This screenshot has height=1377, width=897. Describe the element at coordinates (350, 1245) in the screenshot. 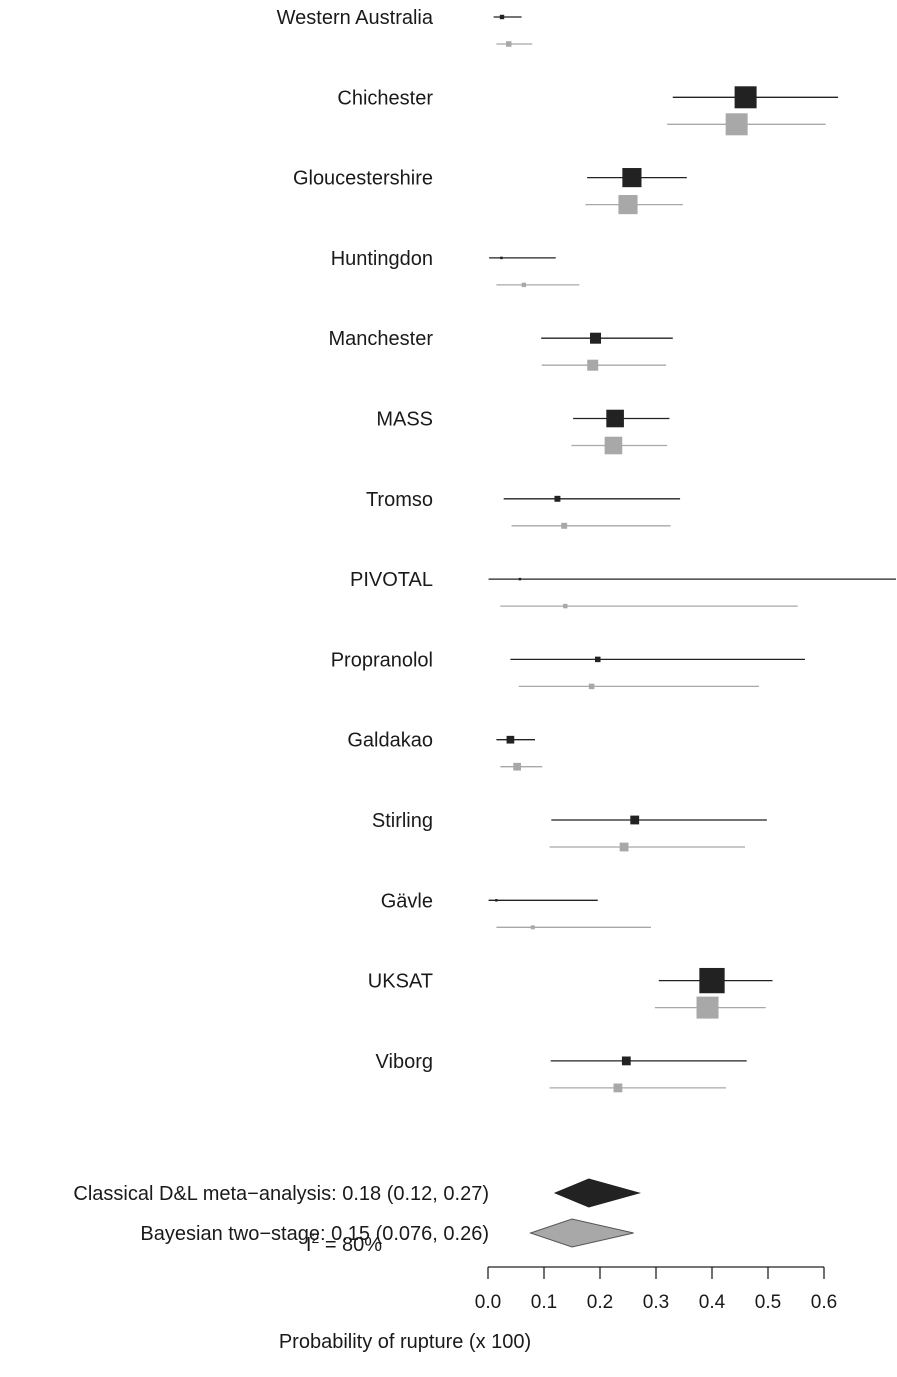

I see `heterogeneity-value: = 80%` at that location.